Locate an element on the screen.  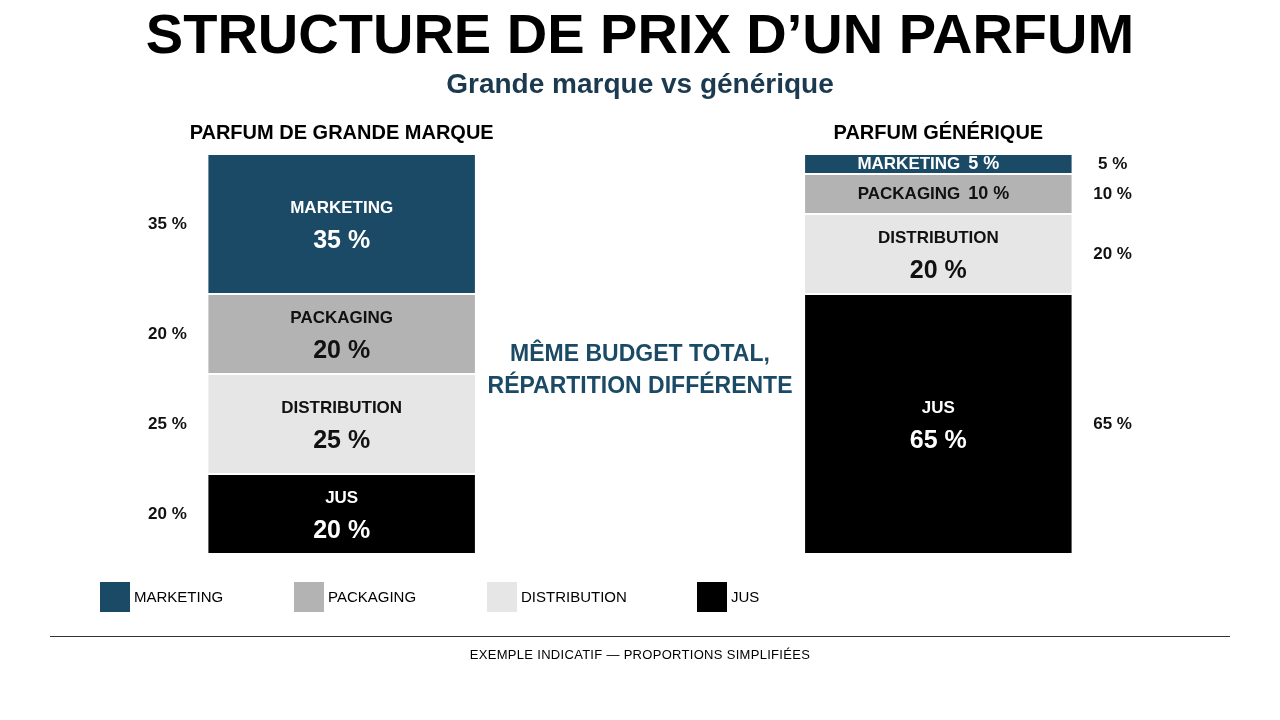
annotation: MÊME BUDGET TOTAL, RÉPARTITION DIFFÉRENTE is located at coordinates (640, 368).